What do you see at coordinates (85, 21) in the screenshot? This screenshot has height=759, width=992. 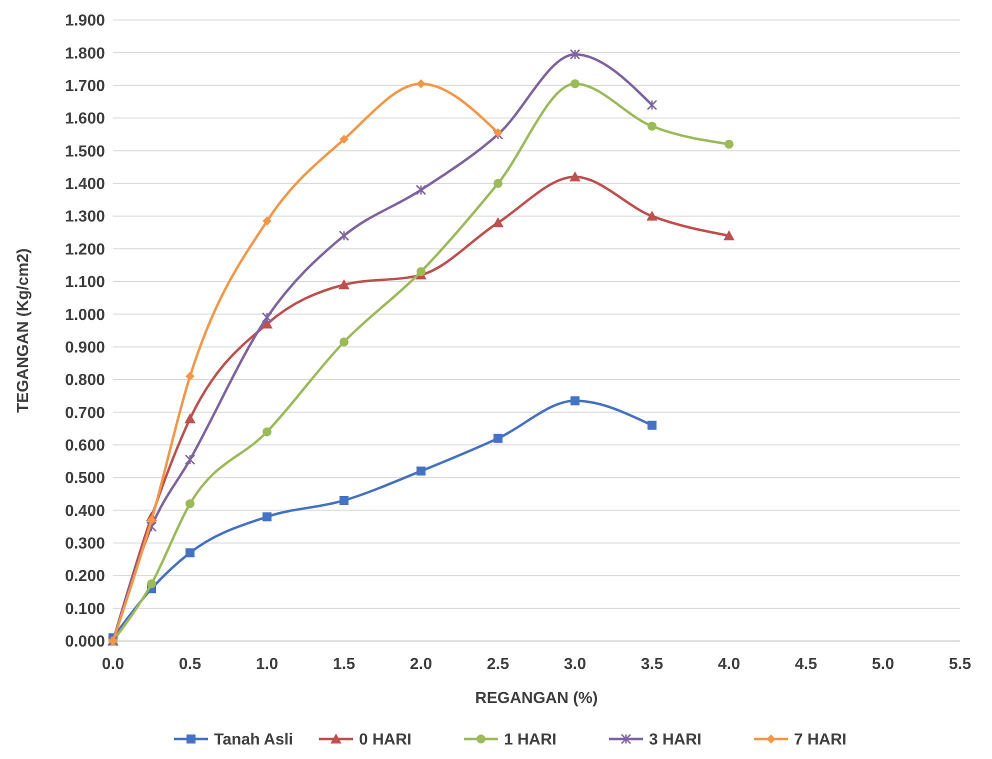 I see `y-tick-label: 1.900` at bounding box center [85, 21].